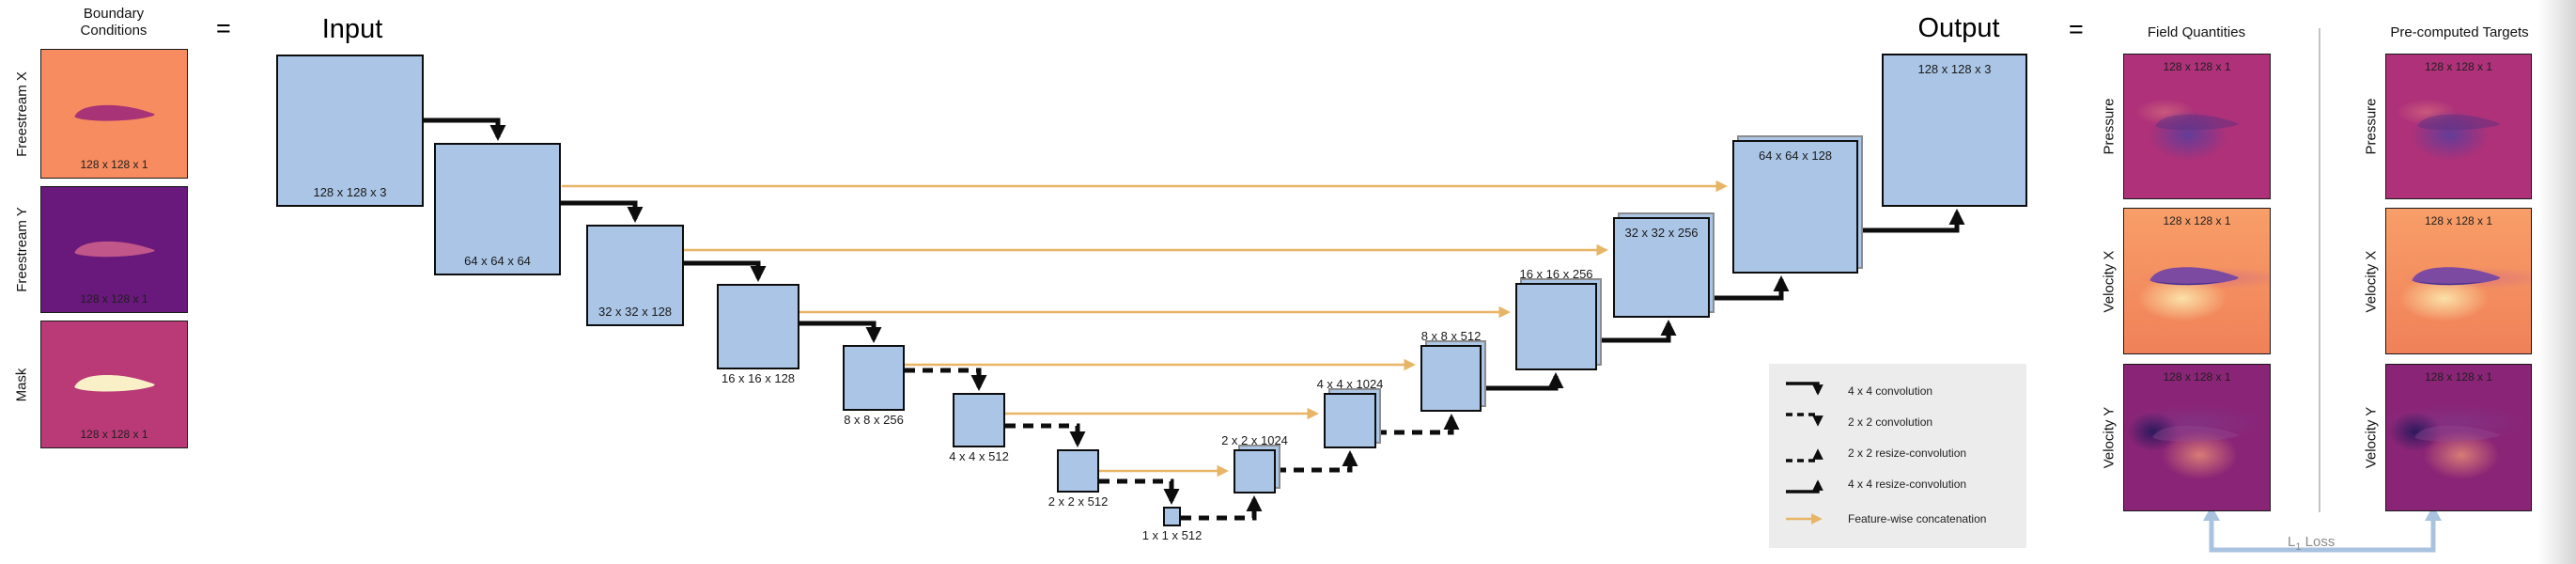 This screenshot has height=564, width=2576. I want to click on unet-block-enc-32: 32 x 32 x 128, so click(635, 275).